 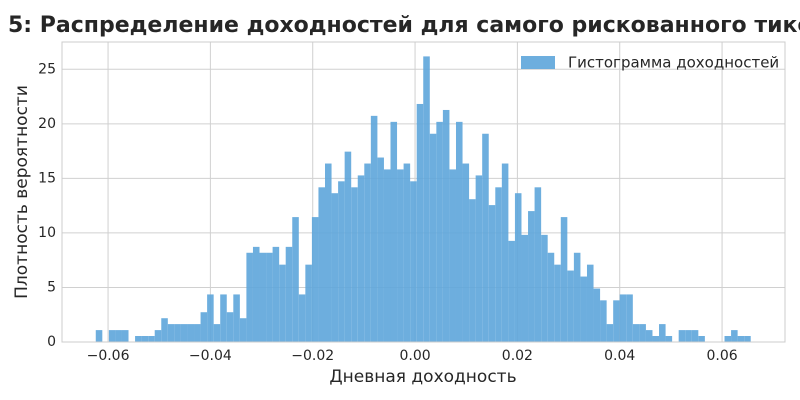 I want to click on x-tick-label: 0.04, so click(x=619, y=356).